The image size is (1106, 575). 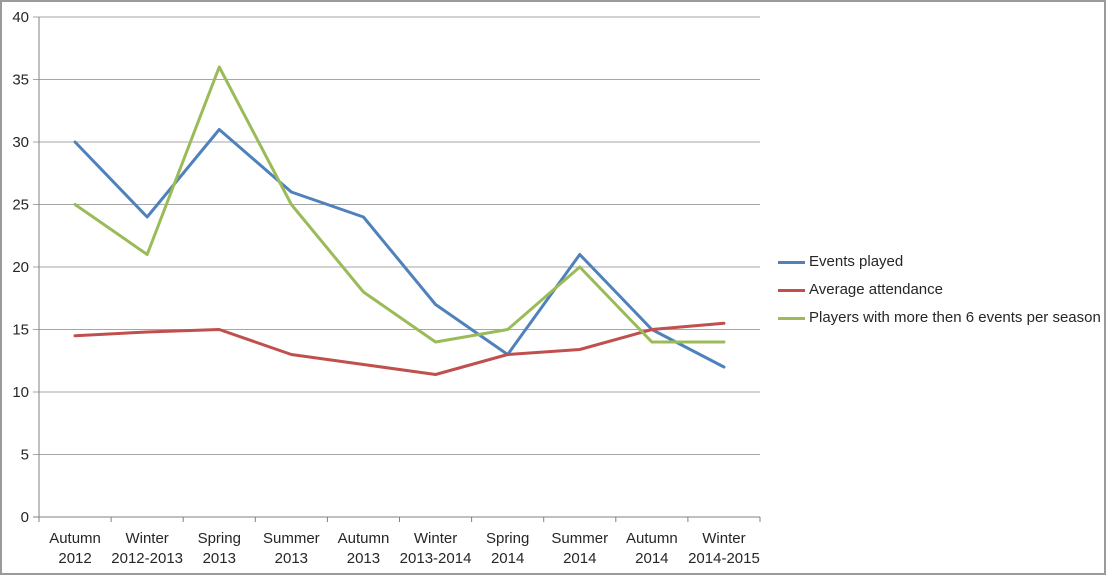 I want to click on y-axis-tick-label: 10, so click(x=20, y=392).